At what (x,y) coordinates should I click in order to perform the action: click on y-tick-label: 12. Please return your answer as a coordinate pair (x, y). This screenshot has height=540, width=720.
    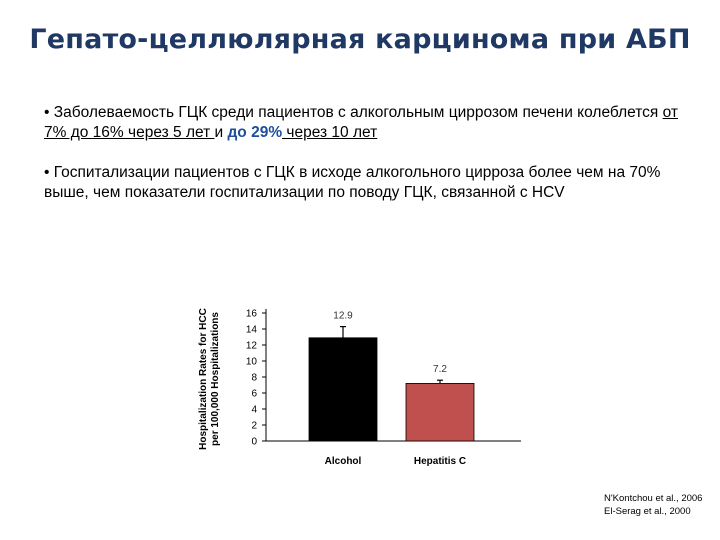
    Looking at the image, I should click on (252, 346).